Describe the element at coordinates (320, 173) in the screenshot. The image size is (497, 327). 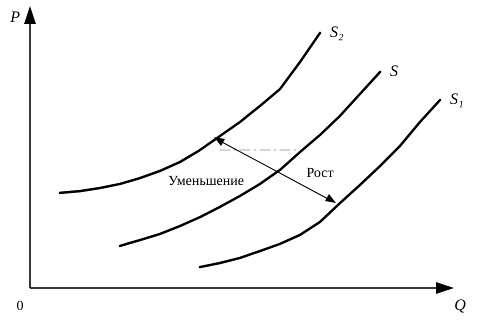
I see `annotation: Рост` at that location.